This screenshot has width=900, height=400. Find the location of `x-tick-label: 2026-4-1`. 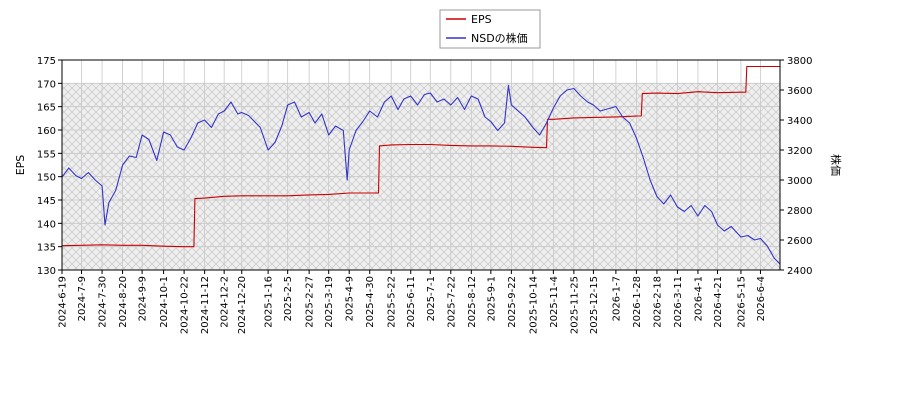

x-tick-label: 2026-4-1 is located at coordinates (698, 298).